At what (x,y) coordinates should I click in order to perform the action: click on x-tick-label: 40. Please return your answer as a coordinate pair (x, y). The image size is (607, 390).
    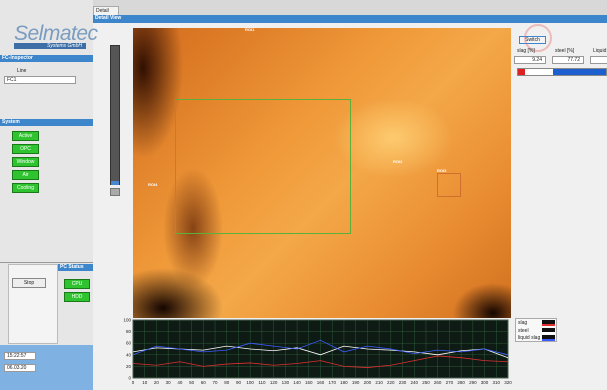
    Looking at the image, I should click on (180, 382).